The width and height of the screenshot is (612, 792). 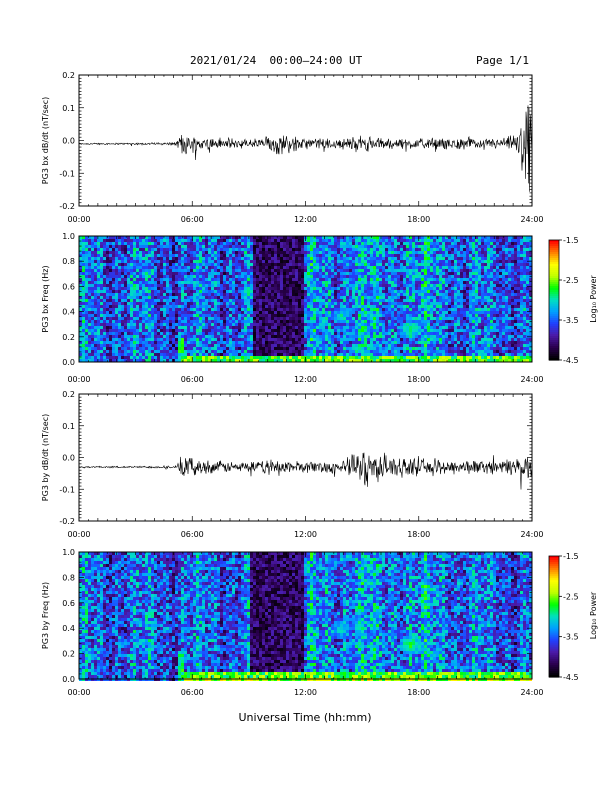 I want to click on x-axis-1: 00:00 06:00 12:00 18:00 24:00, so click(x=305, y=149).